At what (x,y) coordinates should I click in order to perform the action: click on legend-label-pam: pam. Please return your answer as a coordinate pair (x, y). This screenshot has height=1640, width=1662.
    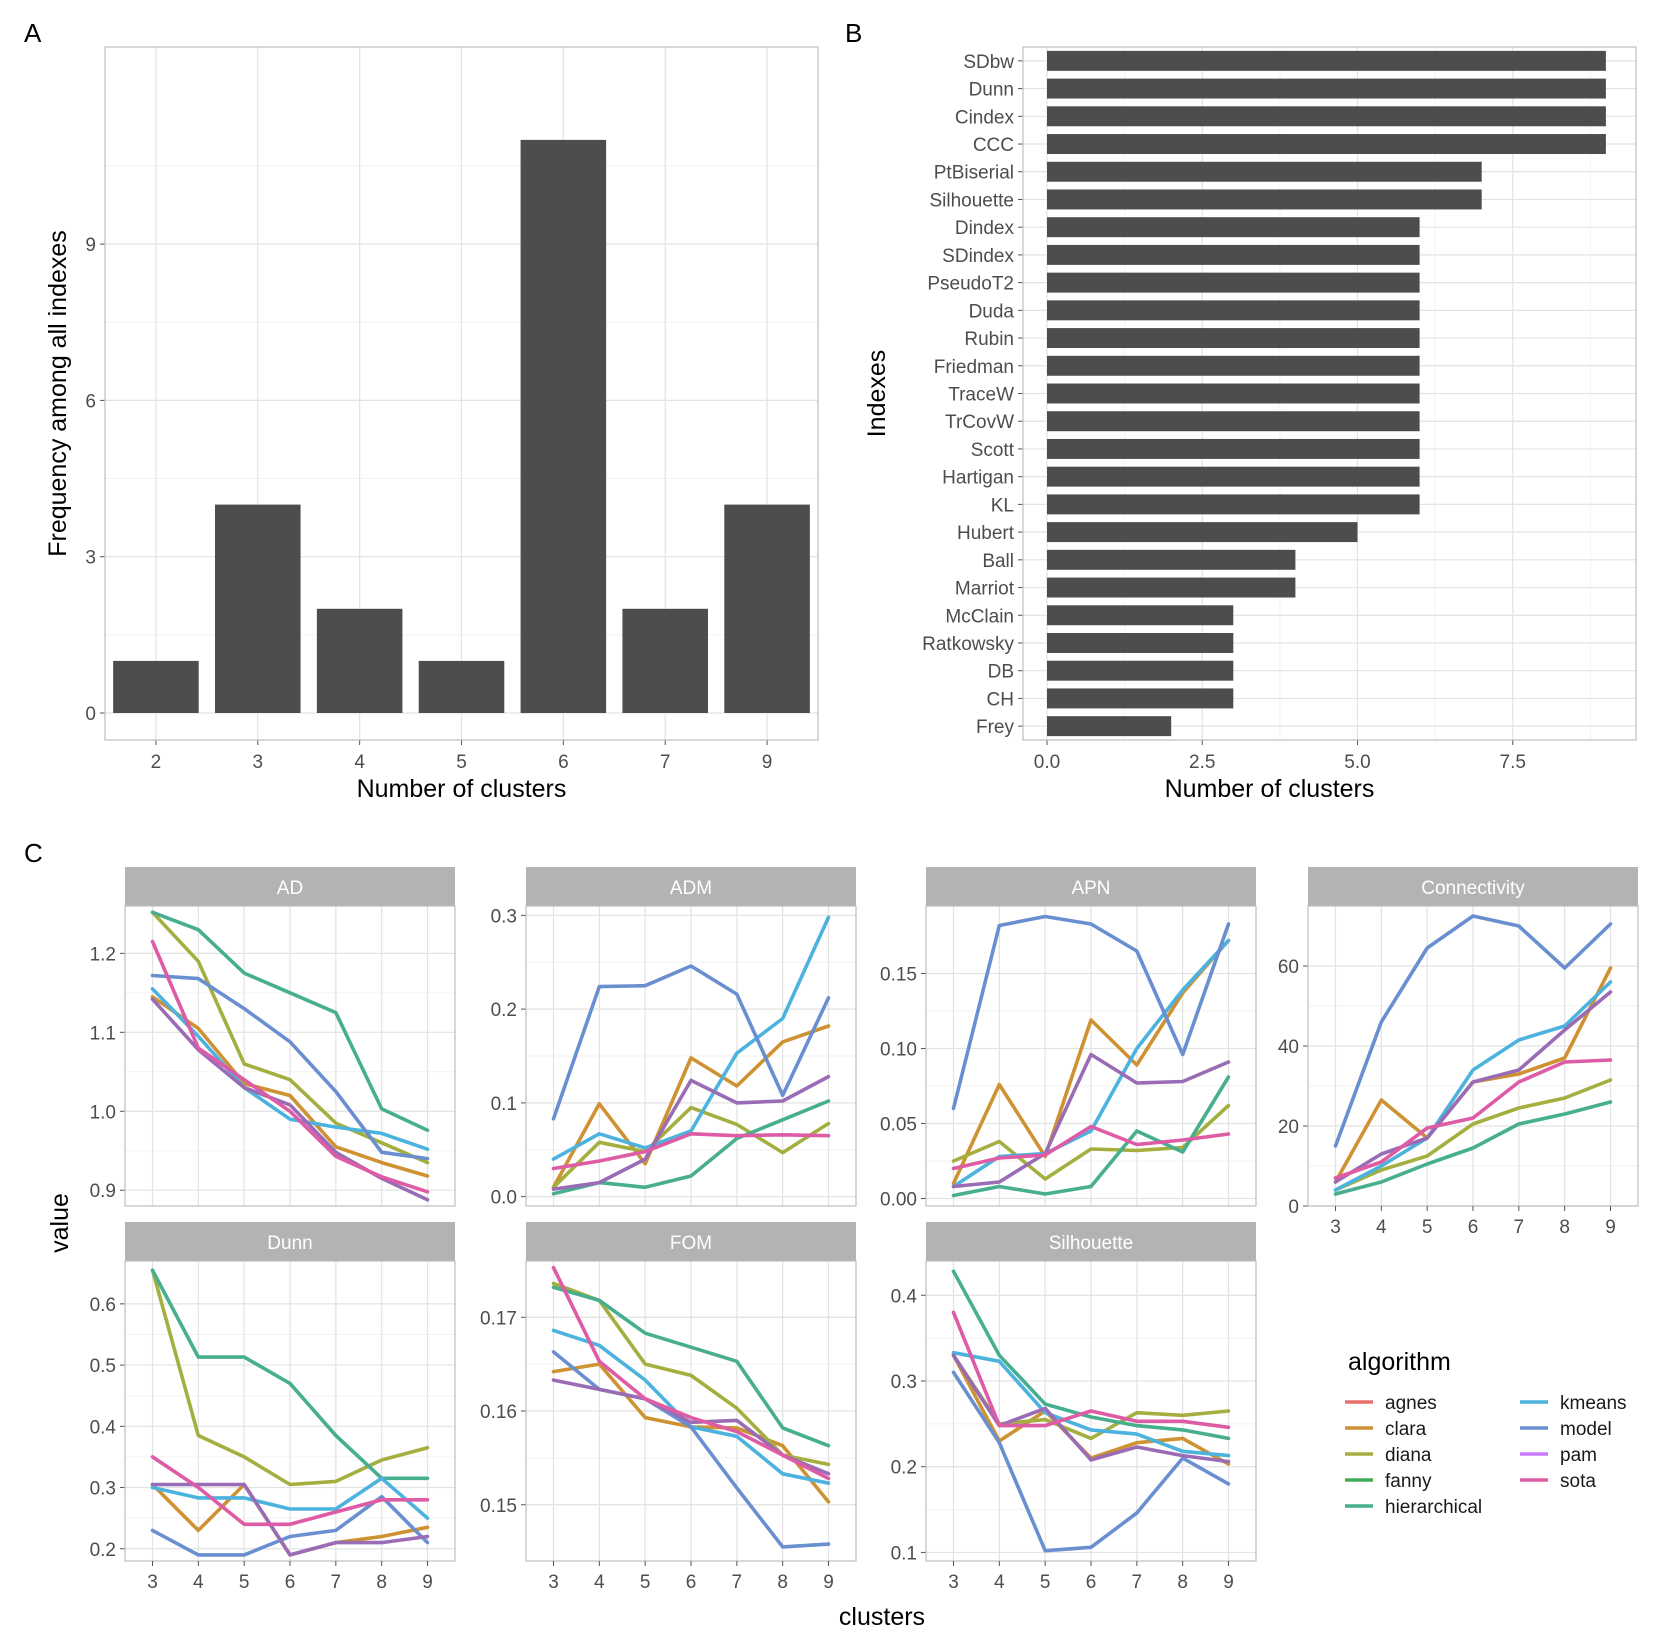
    Looking at the image, I should click on (1578, 1455).